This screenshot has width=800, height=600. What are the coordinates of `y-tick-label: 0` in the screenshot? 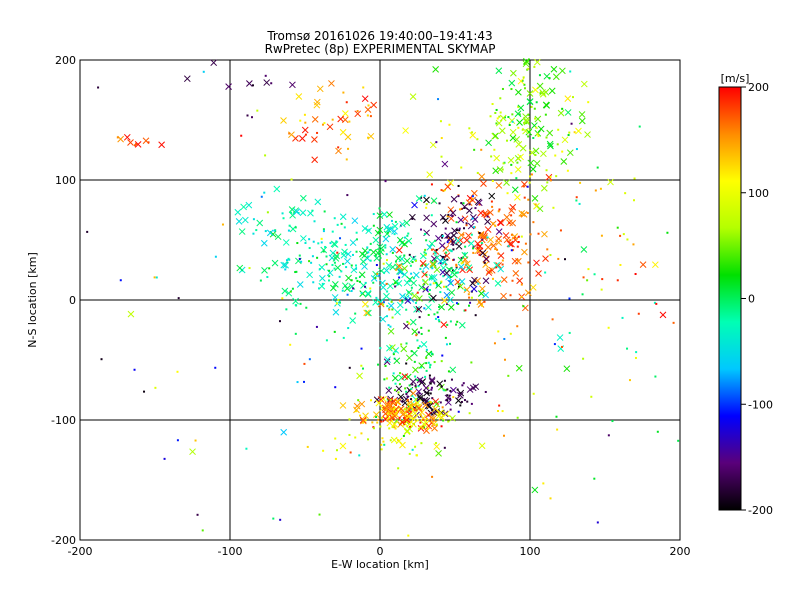 It's located at (72, 300).